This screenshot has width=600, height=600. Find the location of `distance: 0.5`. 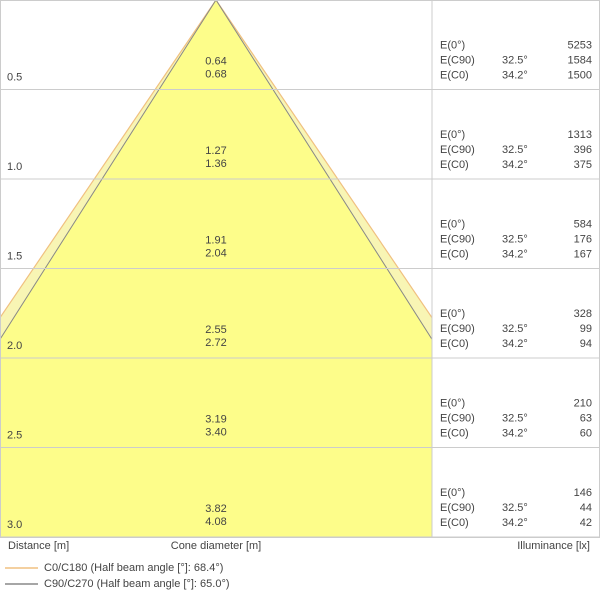

distance: 0.5 is located at coordinates (14, 77).